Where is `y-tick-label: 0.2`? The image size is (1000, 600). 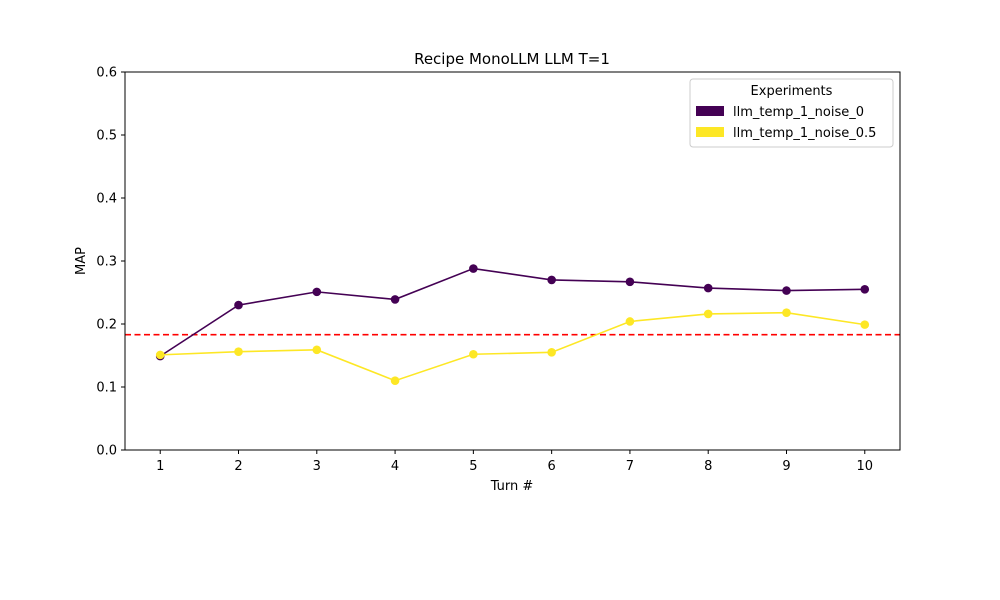 y-tick-label: 0.2 is located at coordinates (106, 325).